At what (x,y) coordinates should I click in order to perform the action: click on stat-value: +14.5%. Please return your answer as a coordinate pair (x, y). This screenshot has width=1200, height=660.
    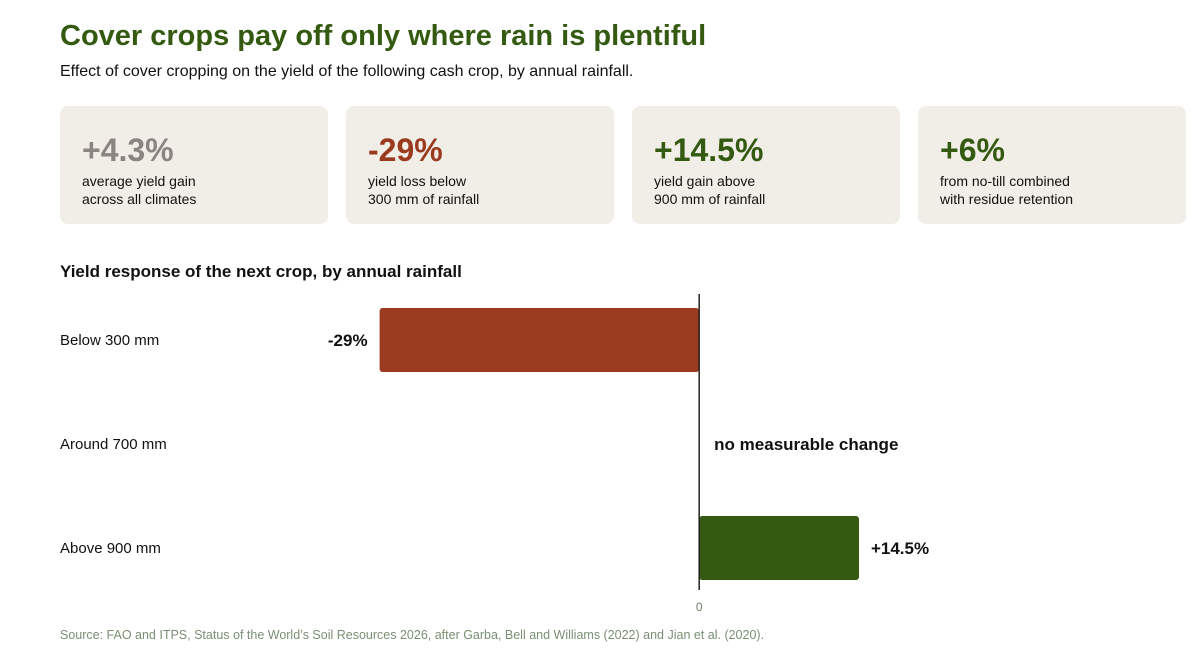
    Looking at the image, I should click on (709, 150).